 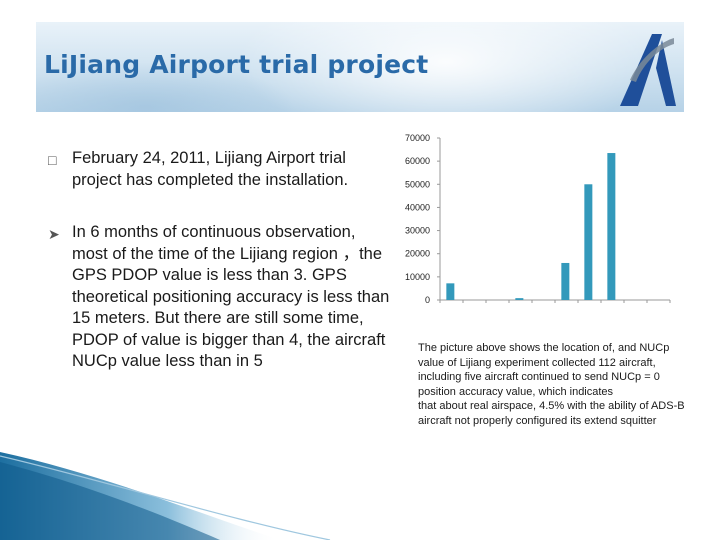 I want to click on y-tick-label: 30000, so click(x=417, y=231).